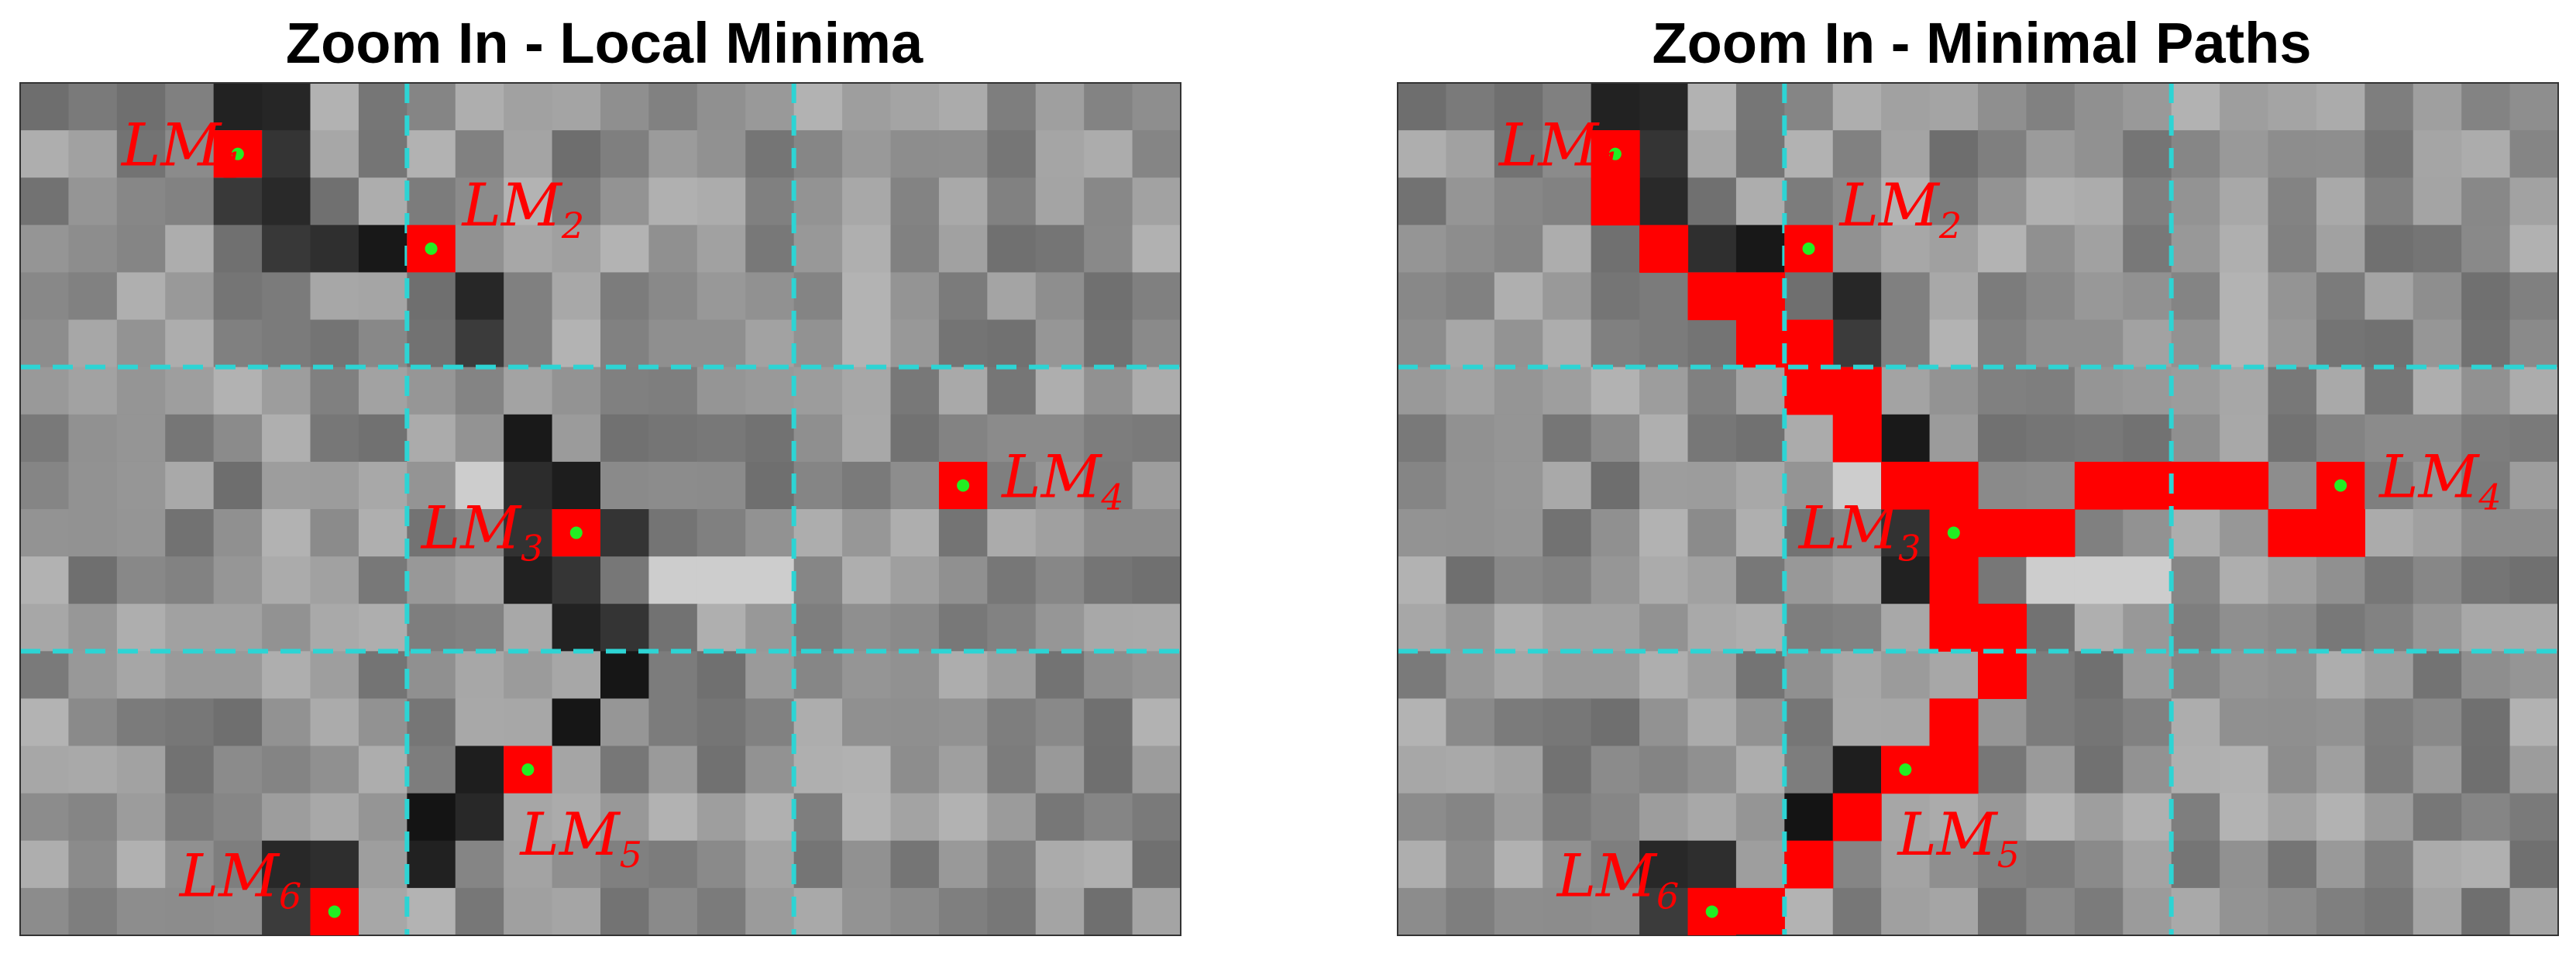 The image size is (2576, 964). Describe the element at coordinates (1859, 532) in the screenshot. I see `minimum-label: LM3` at that location.